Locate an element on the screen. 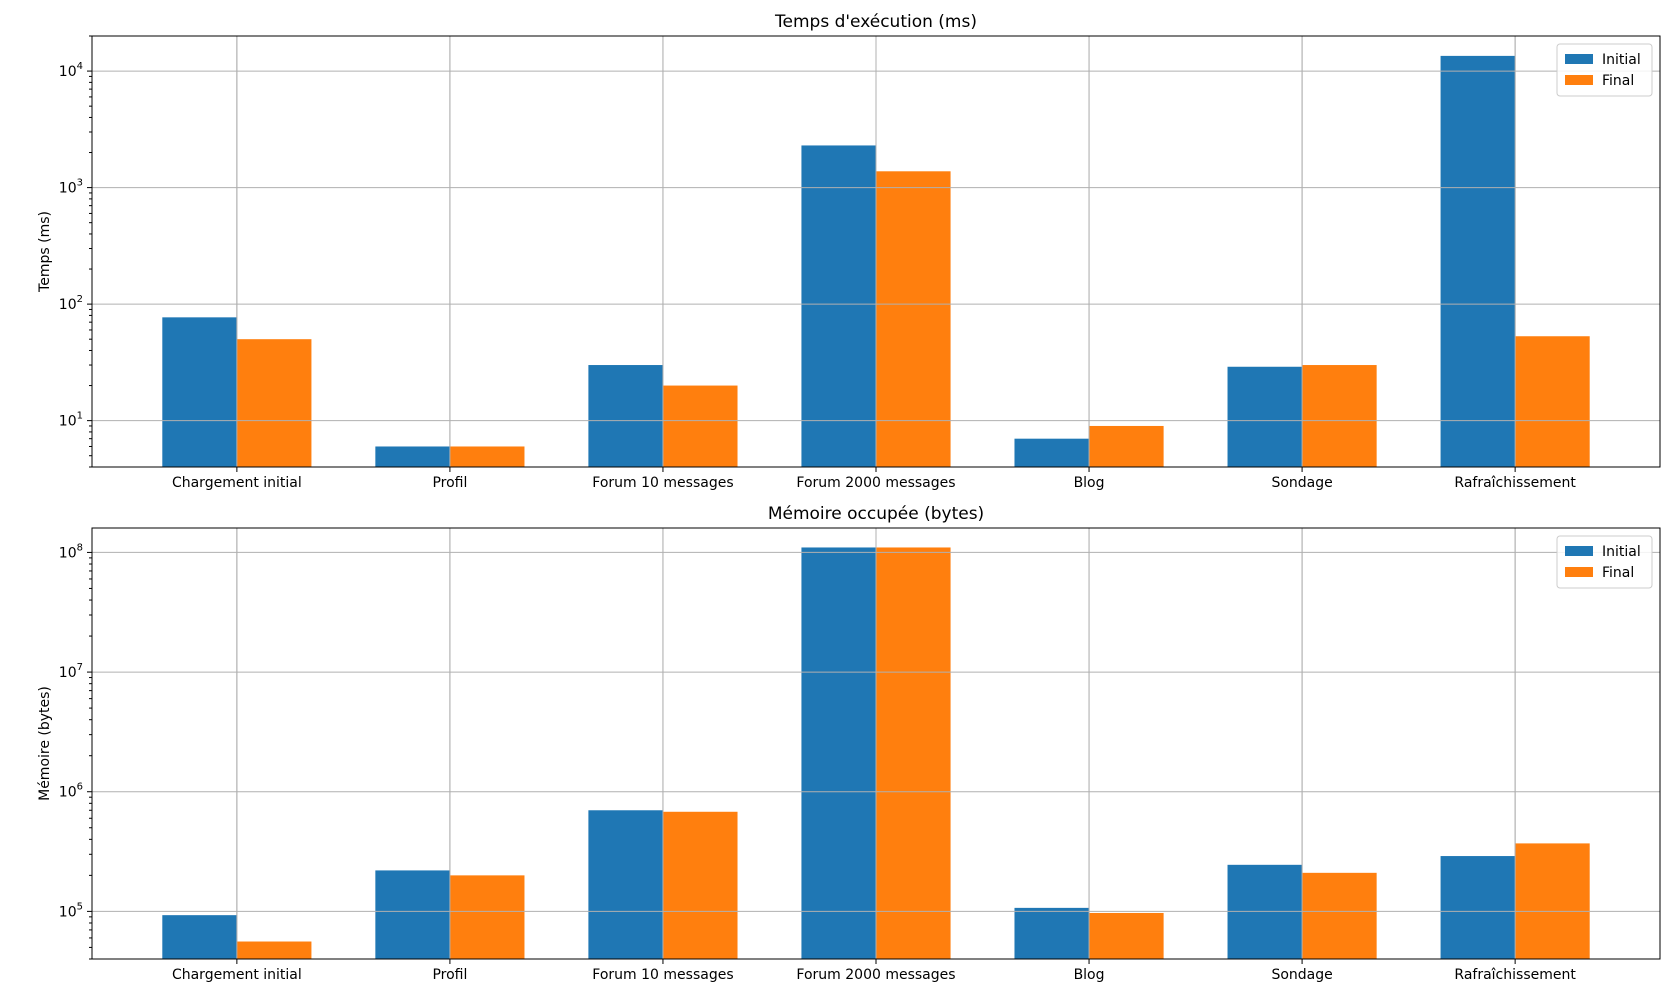  y-tick-label: 10² is located at coordinates (71, 303).